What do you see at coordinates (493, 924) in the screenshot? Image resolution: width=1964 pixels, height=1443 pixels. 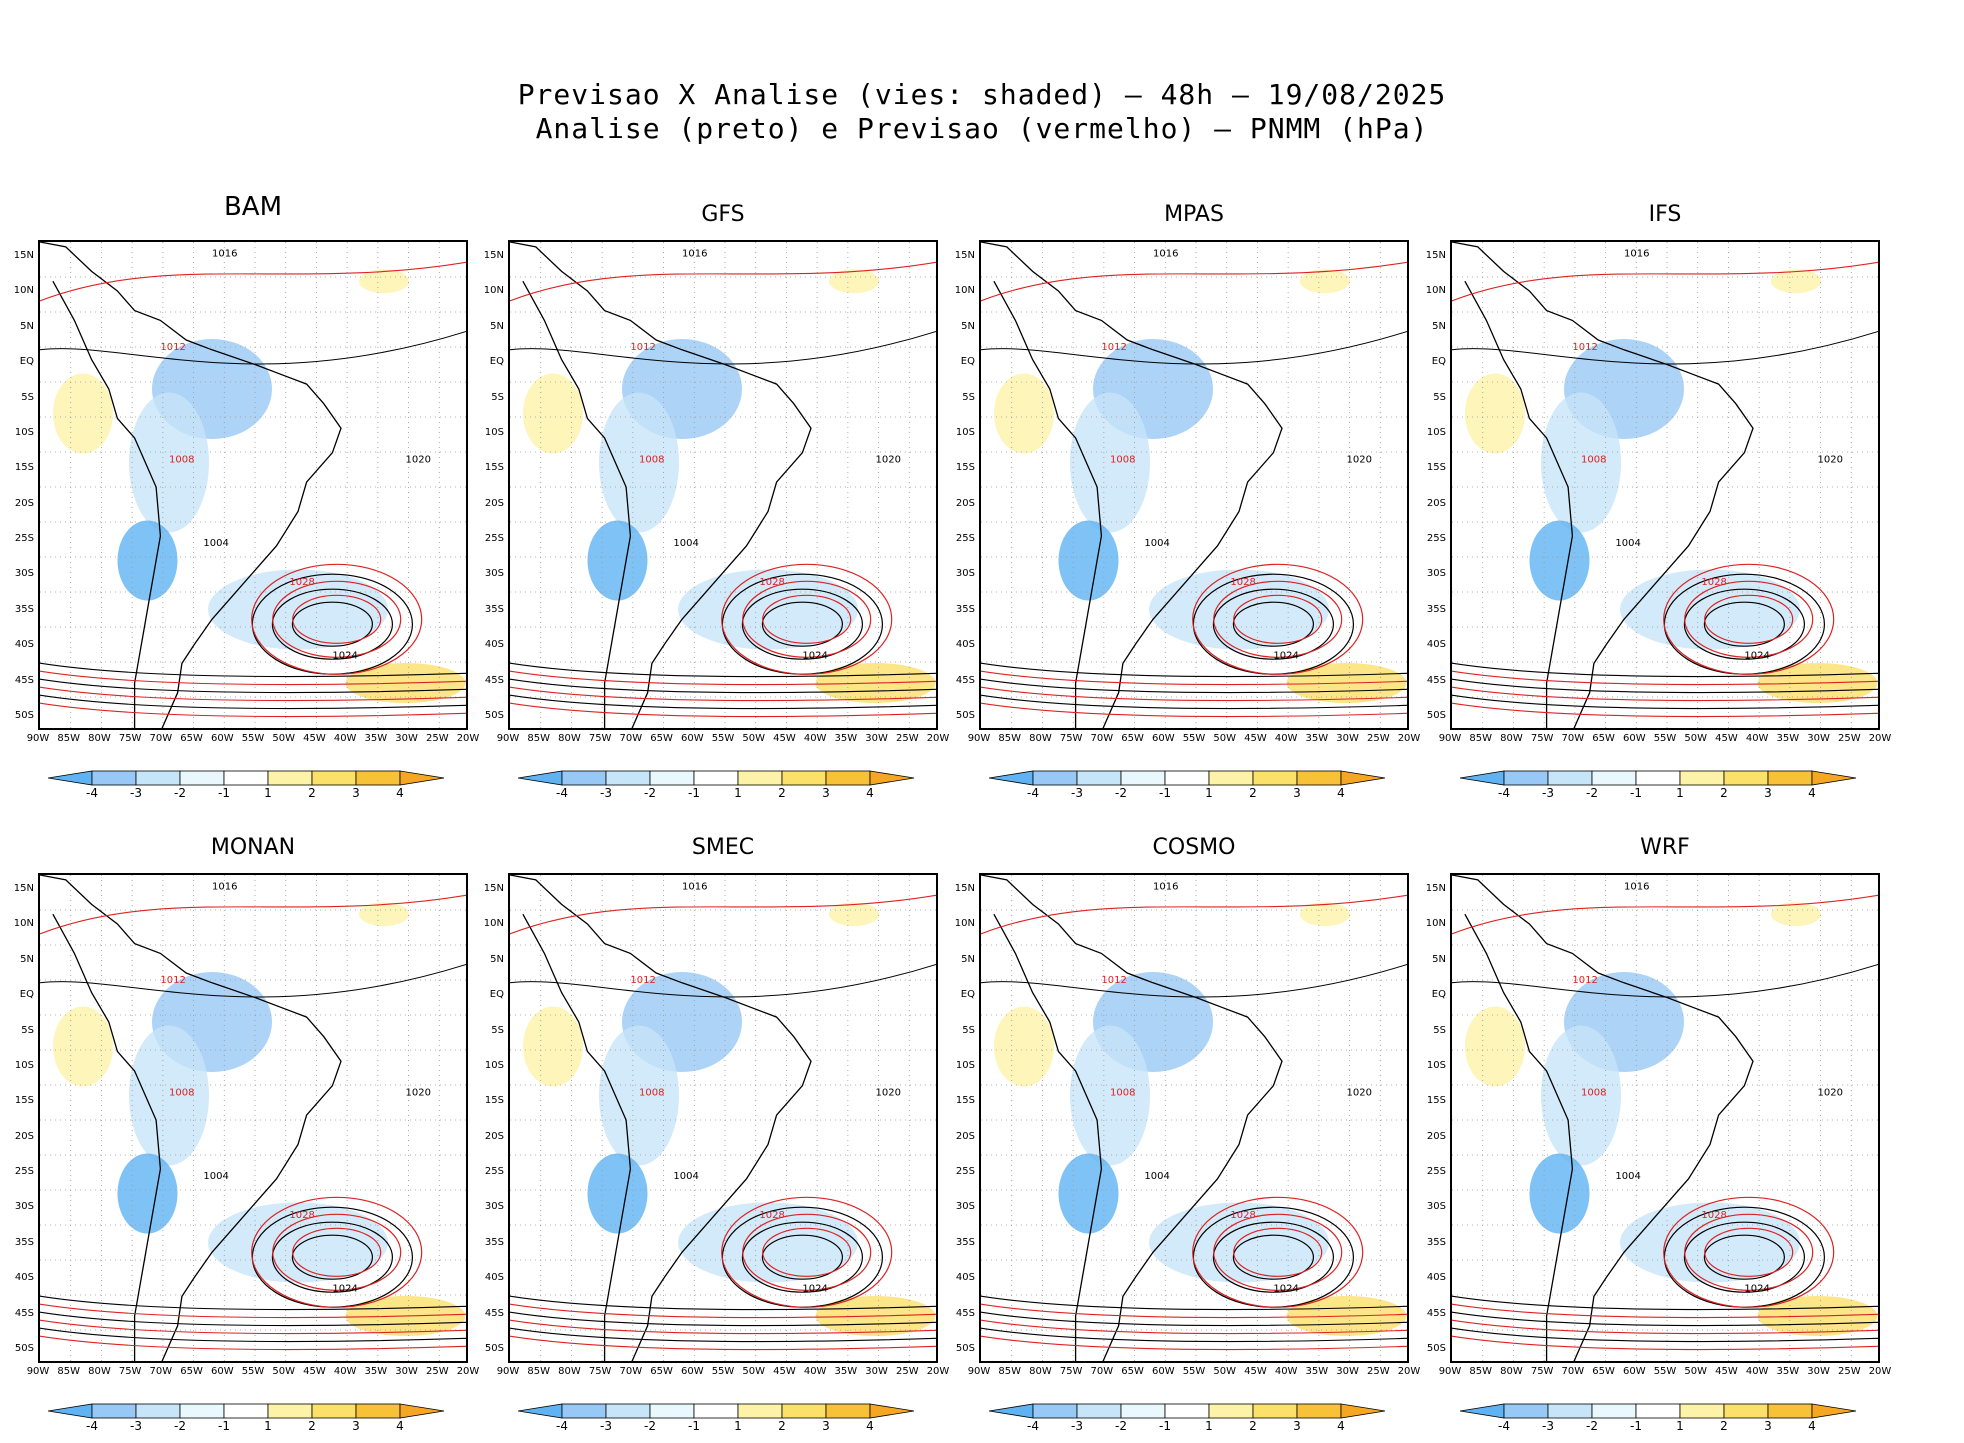 I see `lat-tick-label: 10N` at bounding box center [493, 924].